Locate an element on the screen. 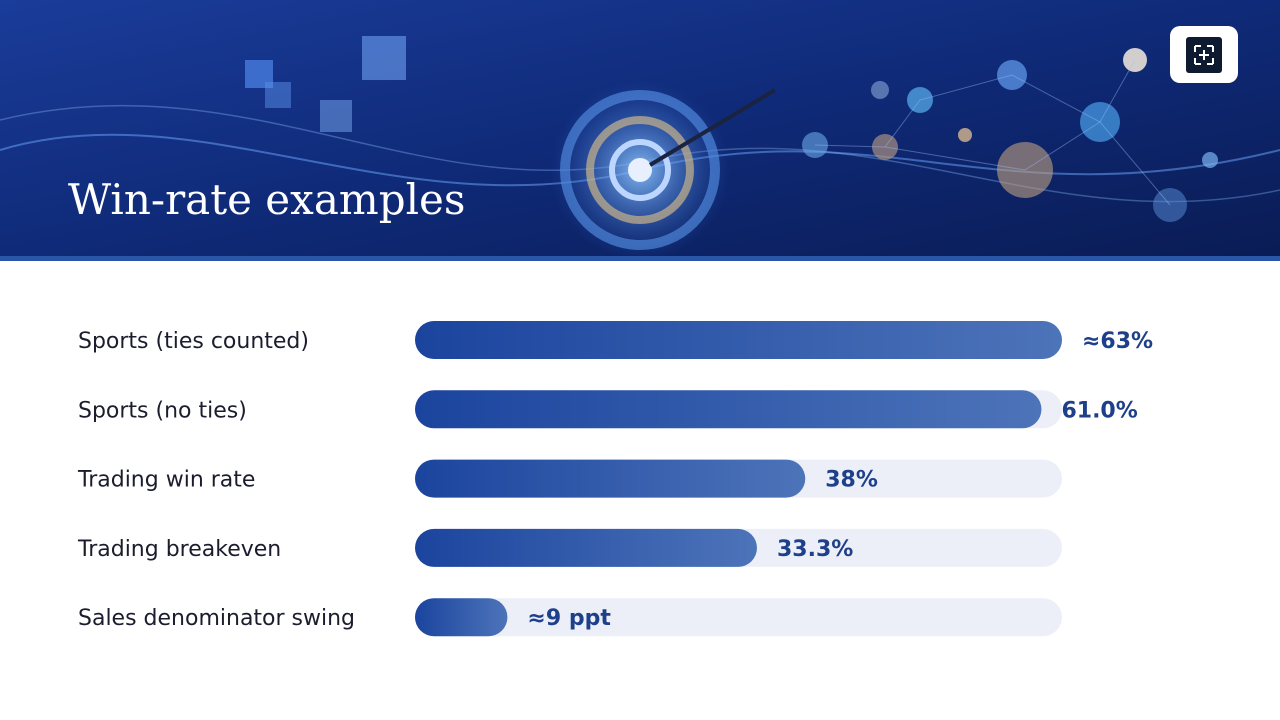  bar-track is located at coordinates (738, 617).